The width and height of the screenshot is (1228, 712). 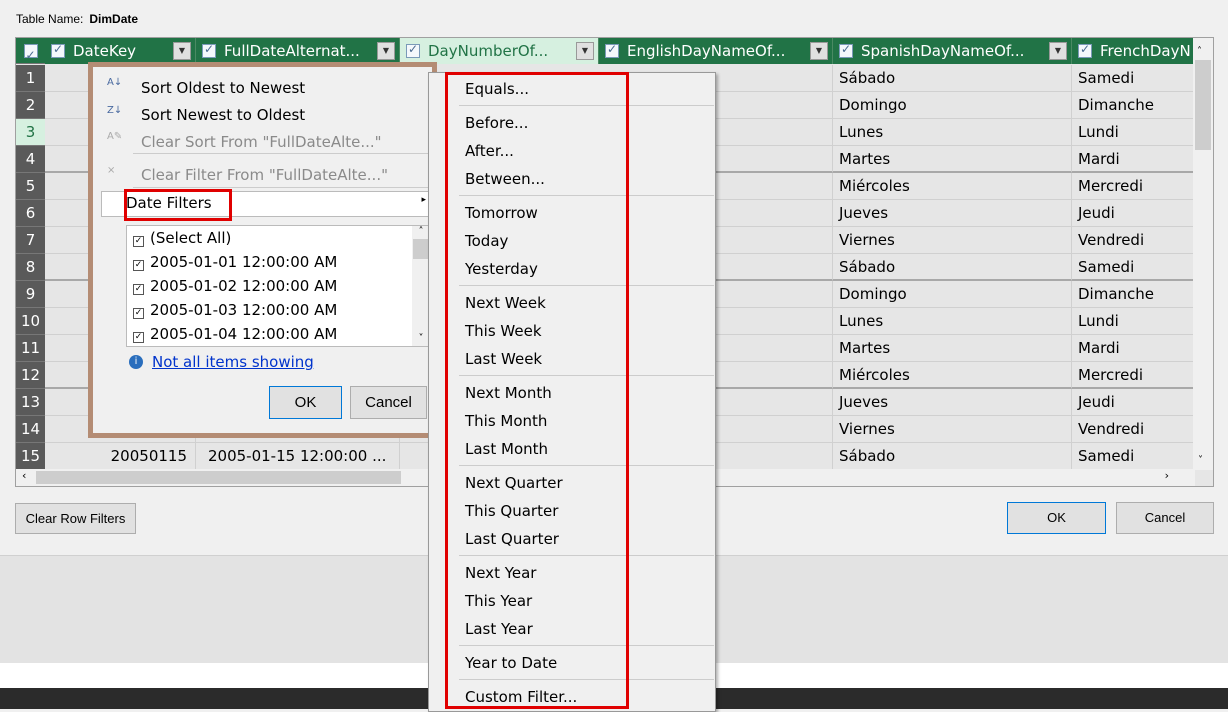 I want to click on list-scrollbar: ˄ ˅, so click(x=421, y=286).